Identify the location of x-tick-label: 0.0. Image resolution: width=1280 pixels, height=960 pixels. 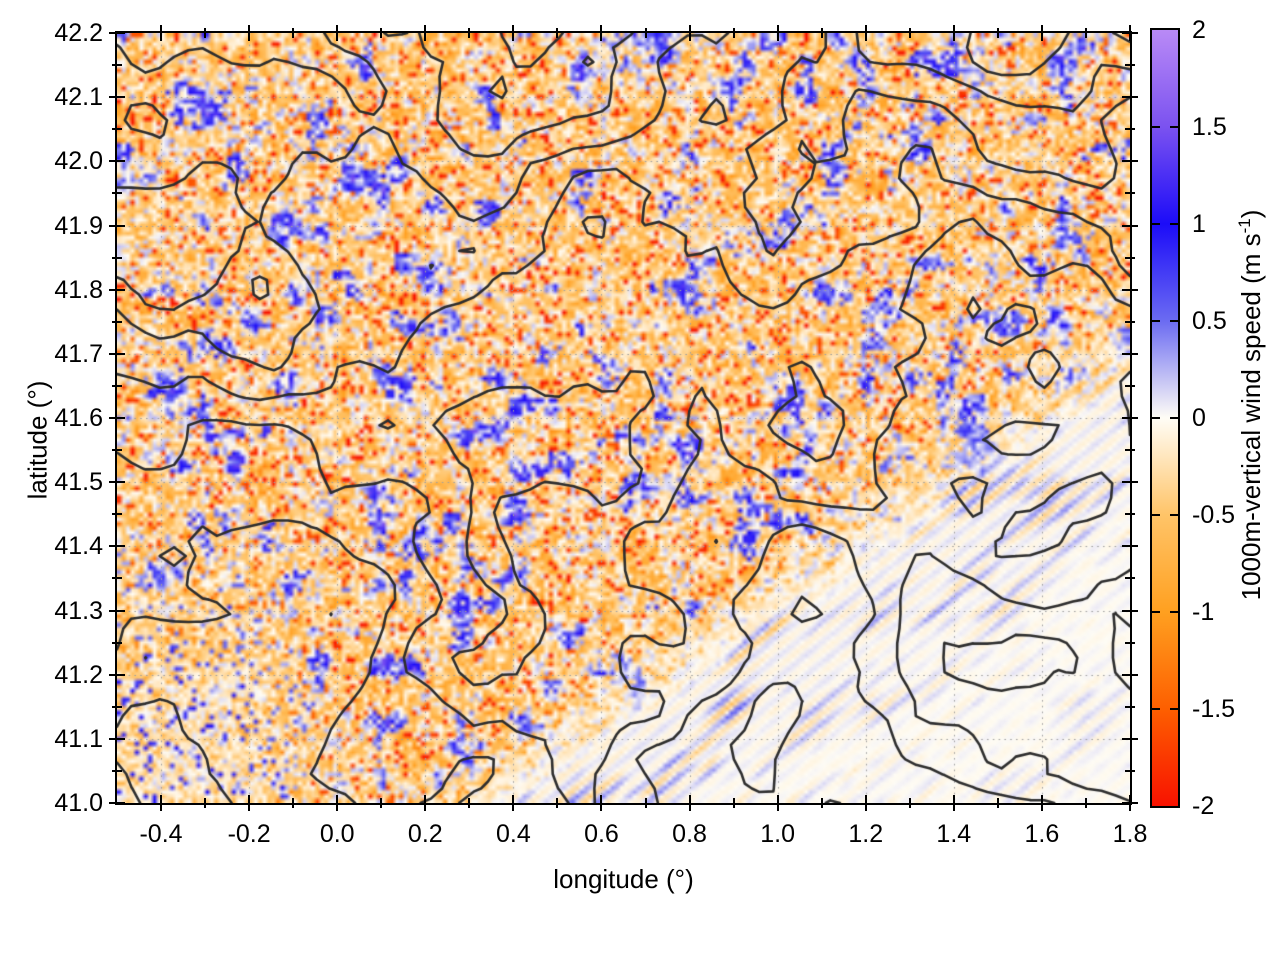
(337, 834).